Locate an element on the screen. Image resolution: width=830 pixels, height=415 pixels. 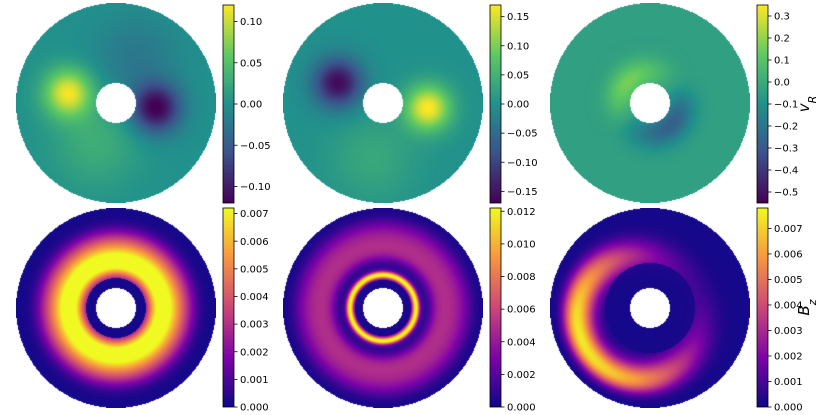
colorbar-tick-label: −0.3 is located at coordinates (786, 149).